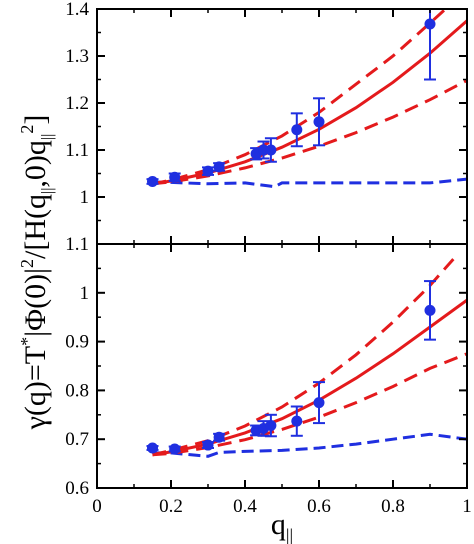 The height and width of the screenshot is (544, 474). What do you see at coordinates (309, 404) in the screenshot?
I see `bottom-fit-lower-series` at bounding box center [309, 404].